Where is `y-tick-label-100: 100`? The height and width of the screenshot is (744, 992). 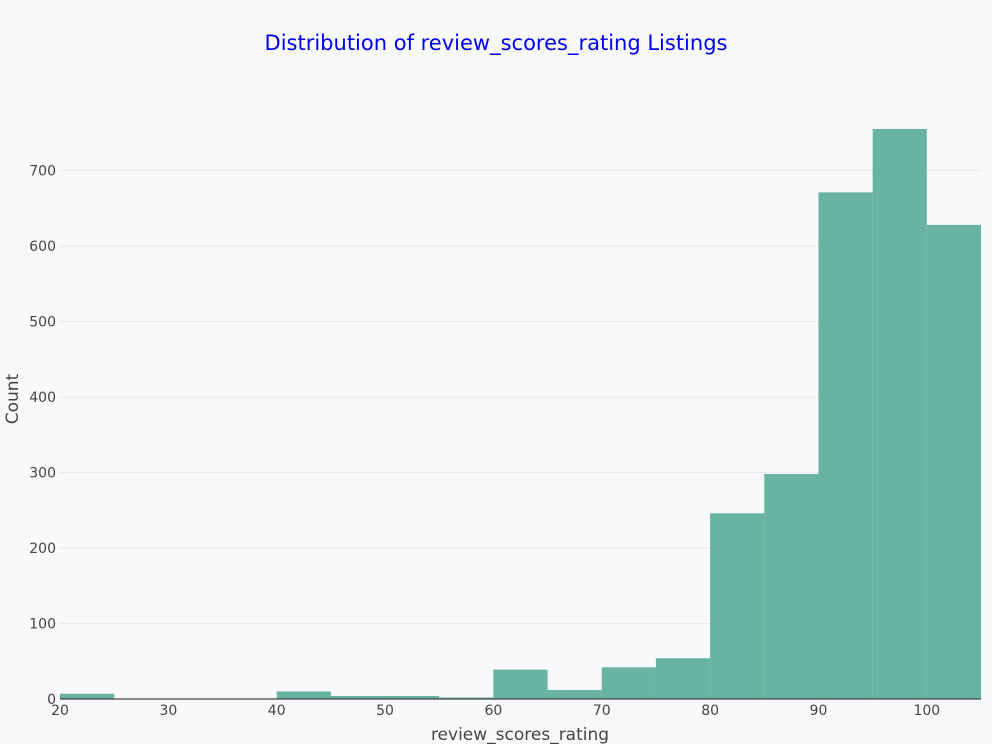 y-tick-label-100: 100 is located at coordinates (42, 625).